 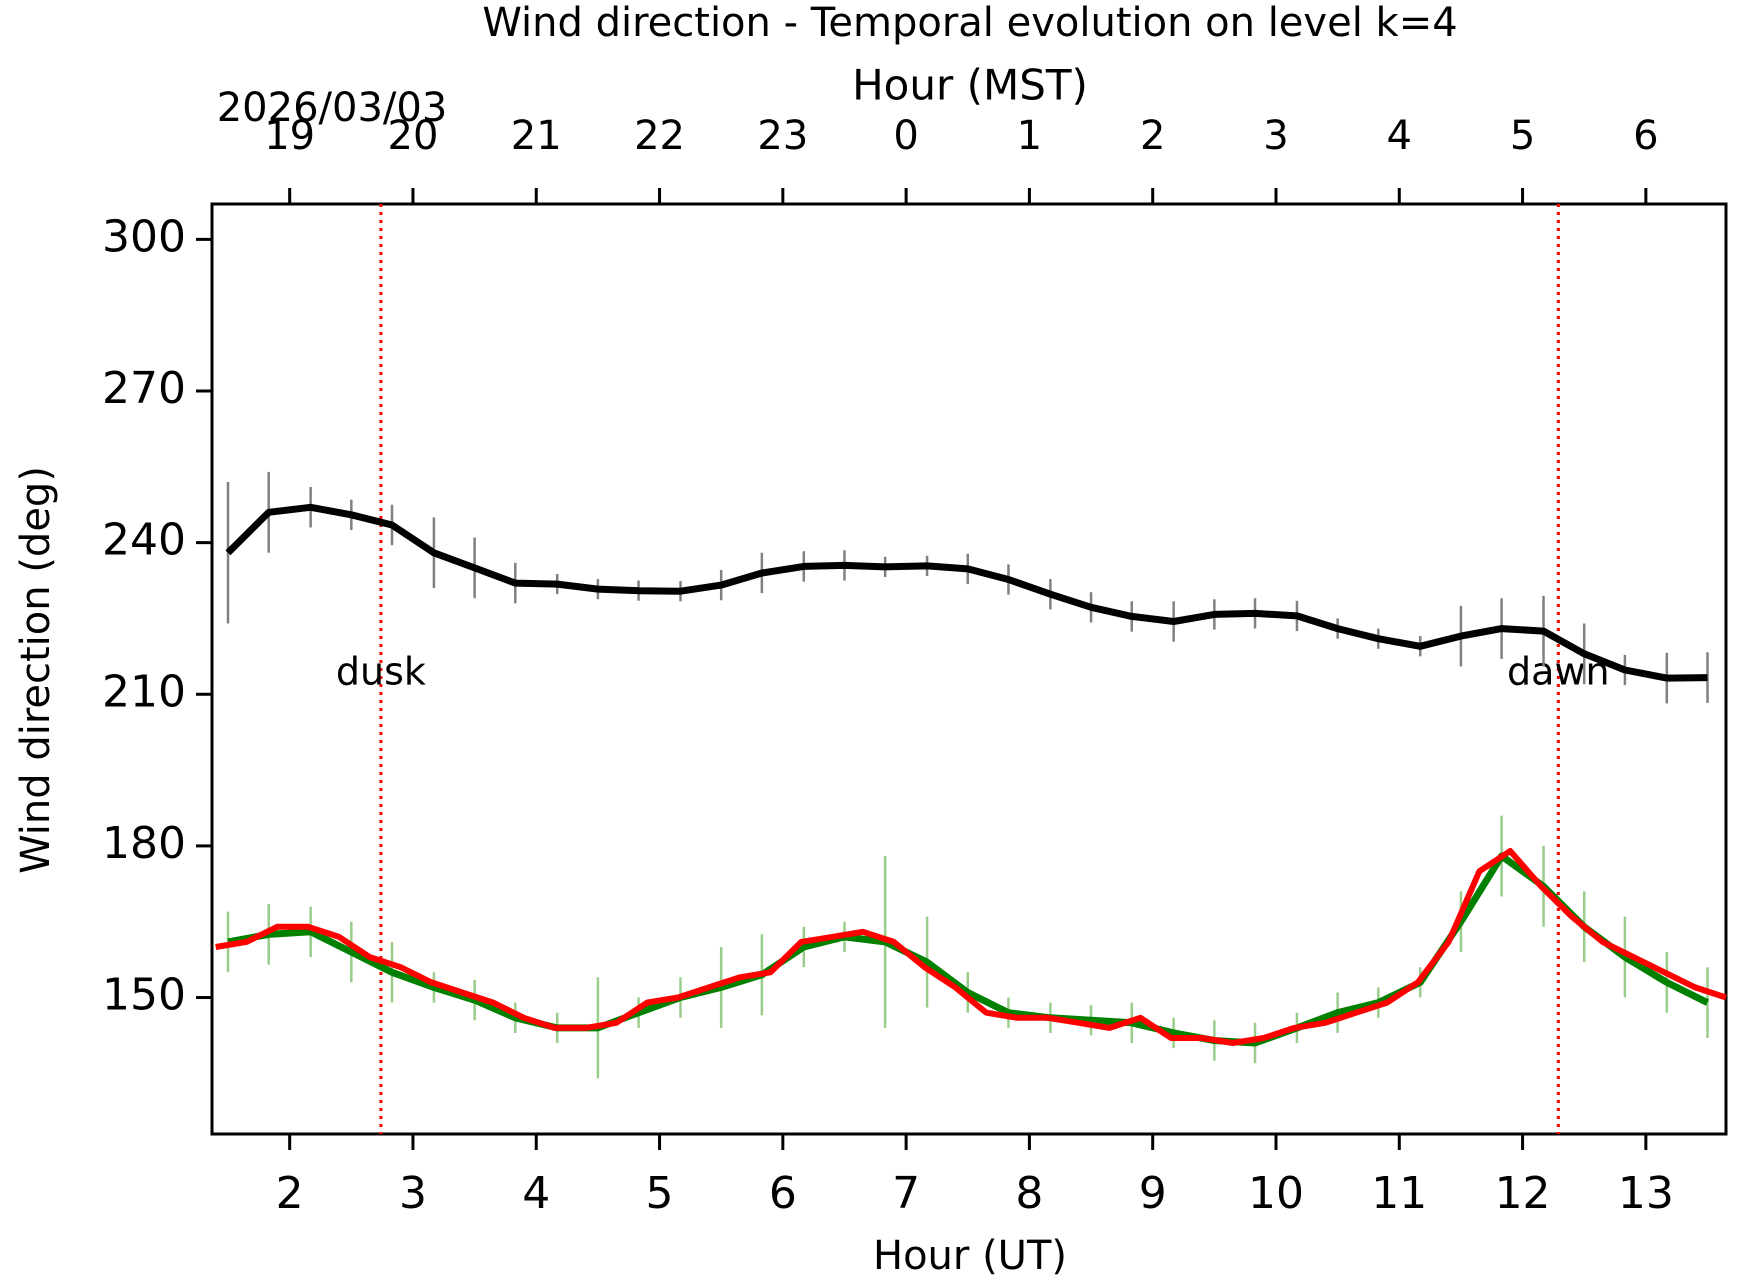 I want to click on top-tick-label: 1, so click(x=1029, y=136).